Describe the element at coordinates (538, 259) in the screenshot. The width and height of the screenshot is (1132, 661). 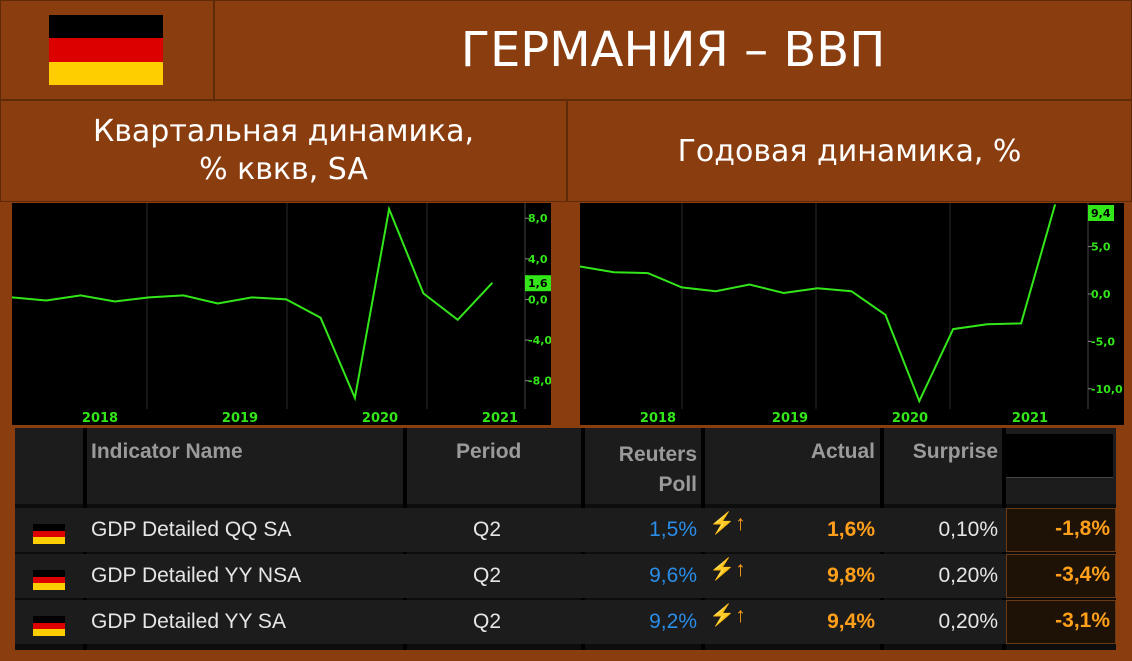
I see `y-tick-label: 4,0` at that location.